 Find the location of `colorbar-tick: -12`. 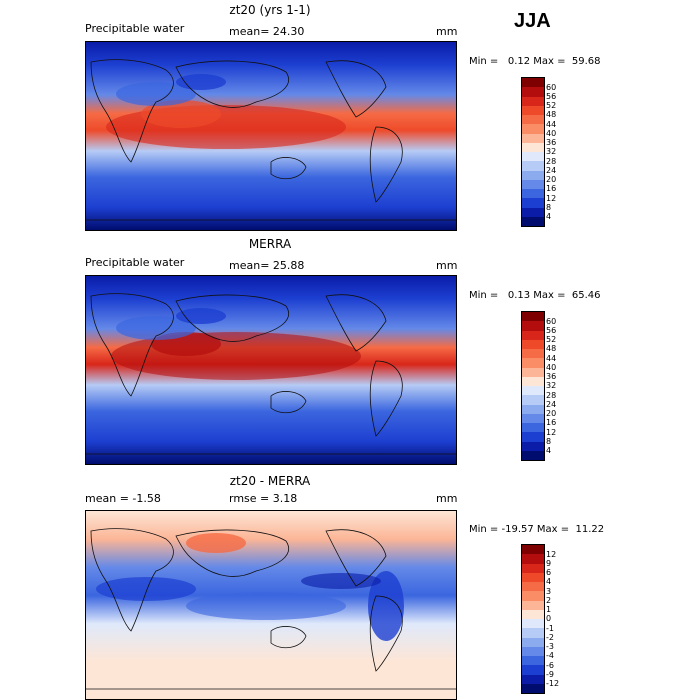

colorbar-tick: -12 is located at coordinates (553, 683).